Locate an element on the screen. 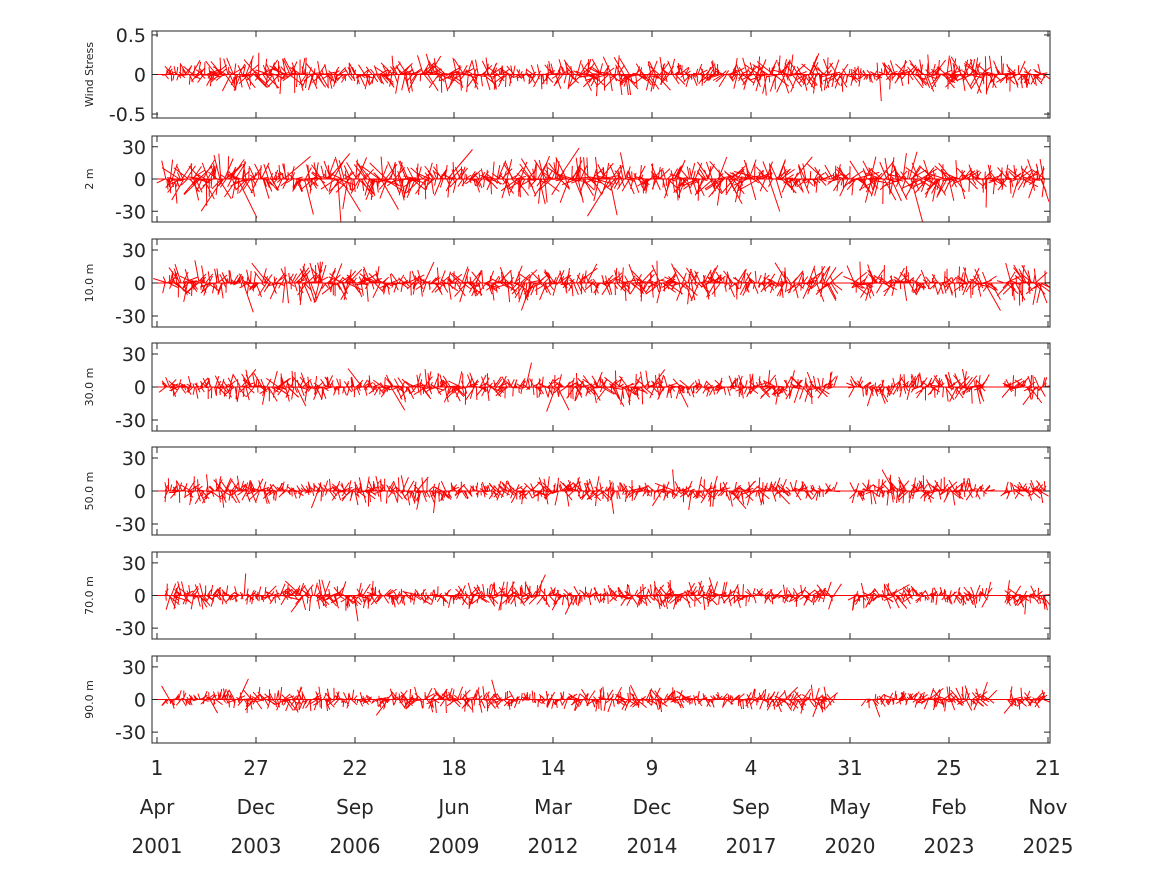  panel-6-ytick-label: 0 is located at coordinates (140, 701).